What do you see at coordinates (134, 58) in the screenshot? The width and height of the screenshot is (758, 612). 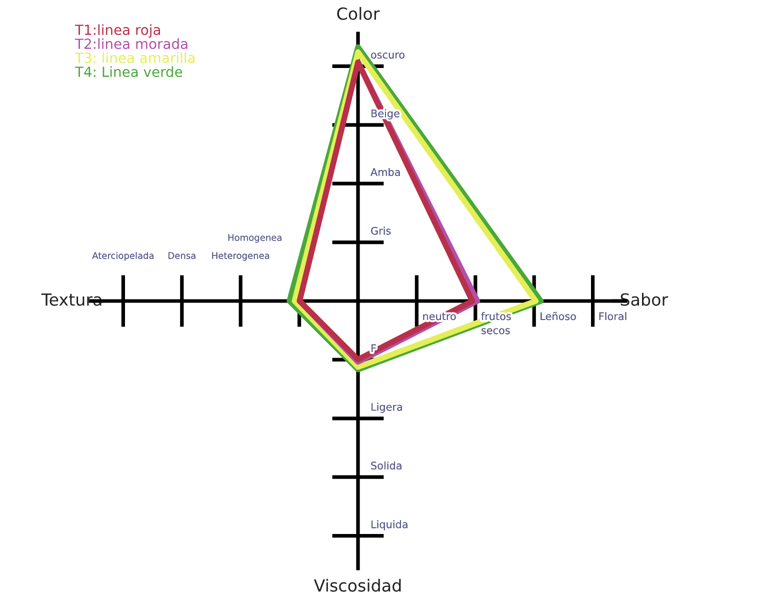 I see `text: T3: linea amarilla` at bounding box center [134, 58].